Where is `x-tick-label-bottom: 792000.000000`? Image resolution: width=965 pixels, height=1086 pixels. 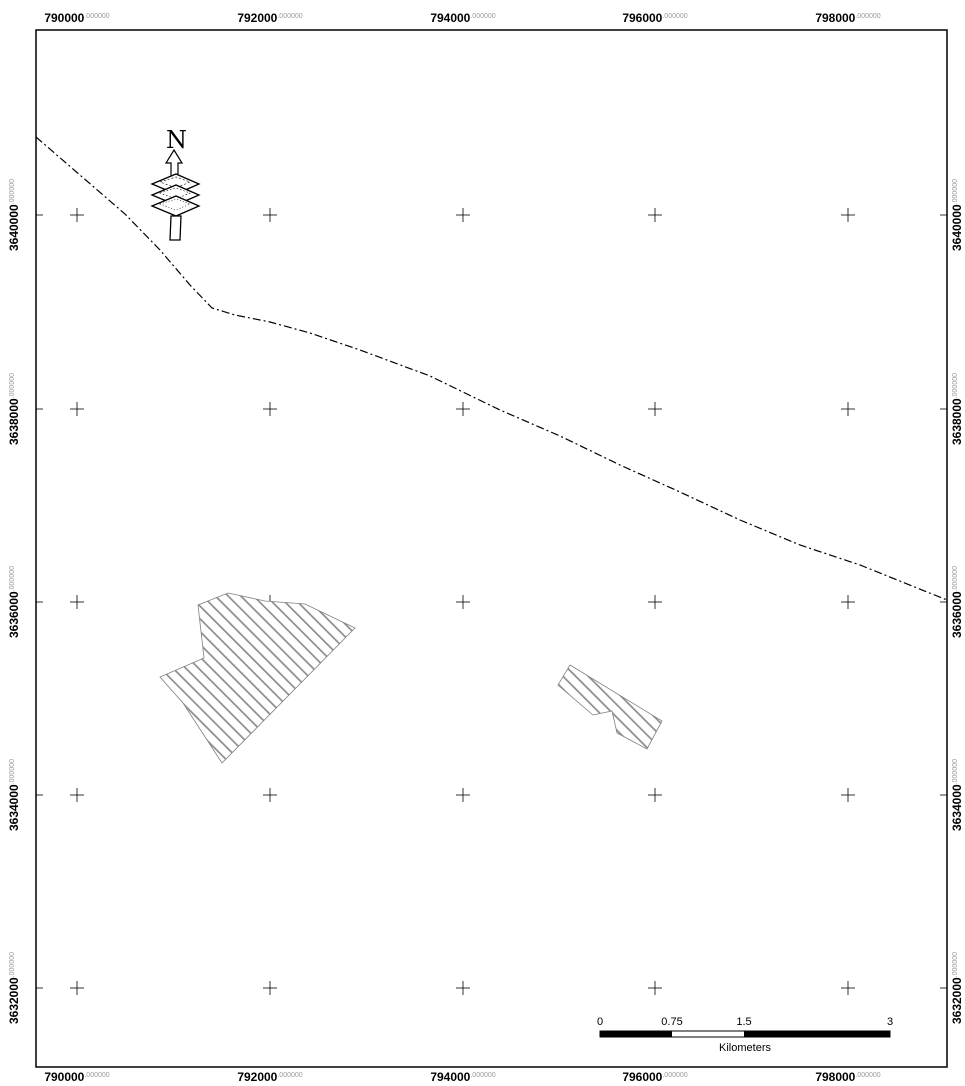 x-tick-label-bottom: 792000.000000 is located at coordinates (269, 1077).